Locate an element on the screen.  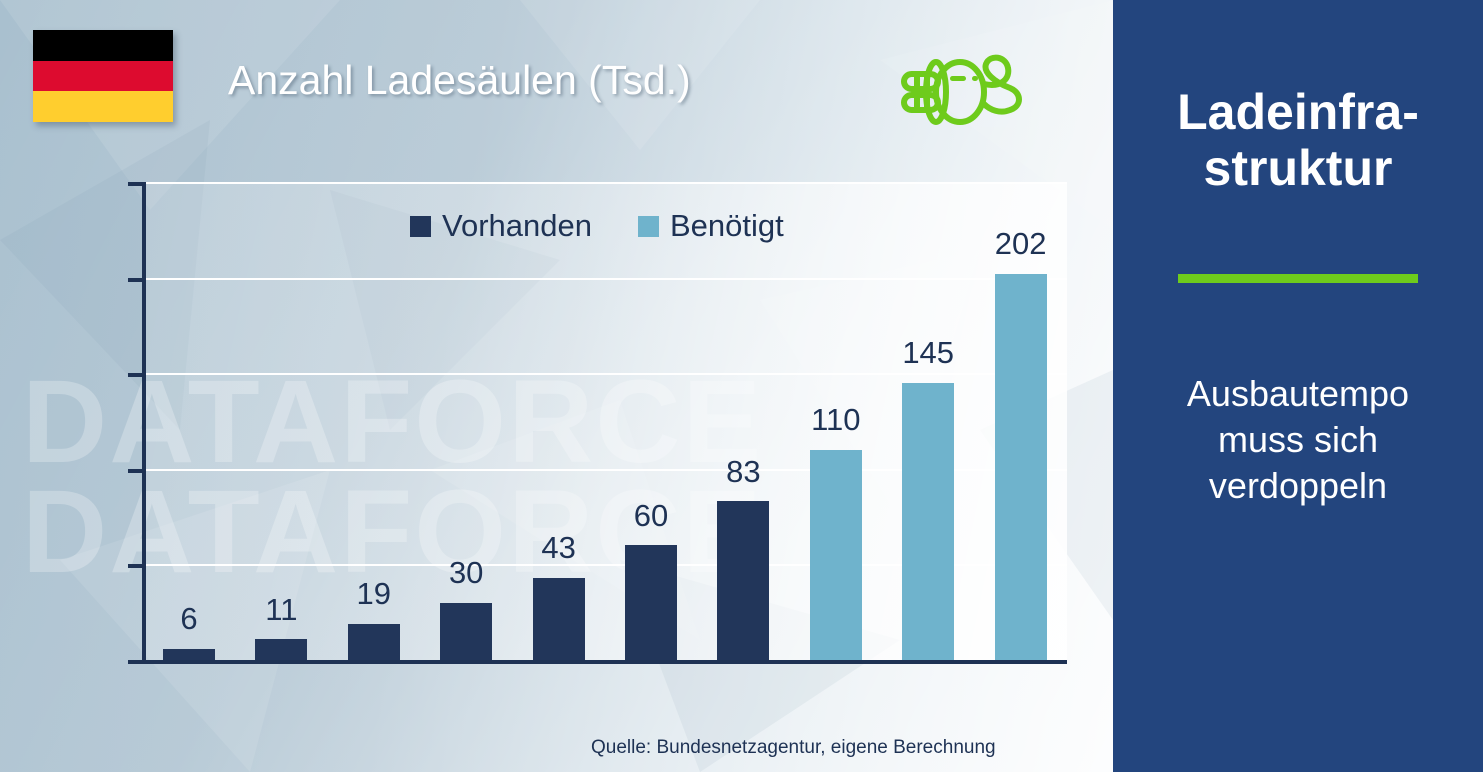
legend-label-benoetigt: Benötigt is located at coordinates (726, 225).